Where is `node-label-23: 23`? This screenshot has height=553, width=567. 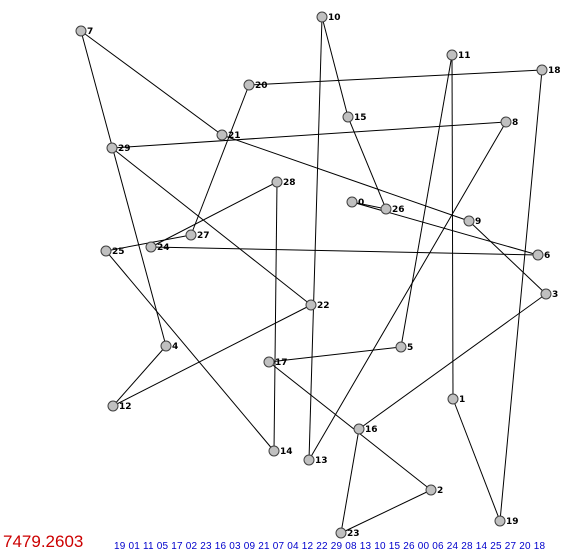
node-label-23: 23 is located at coordinates (353, 534).